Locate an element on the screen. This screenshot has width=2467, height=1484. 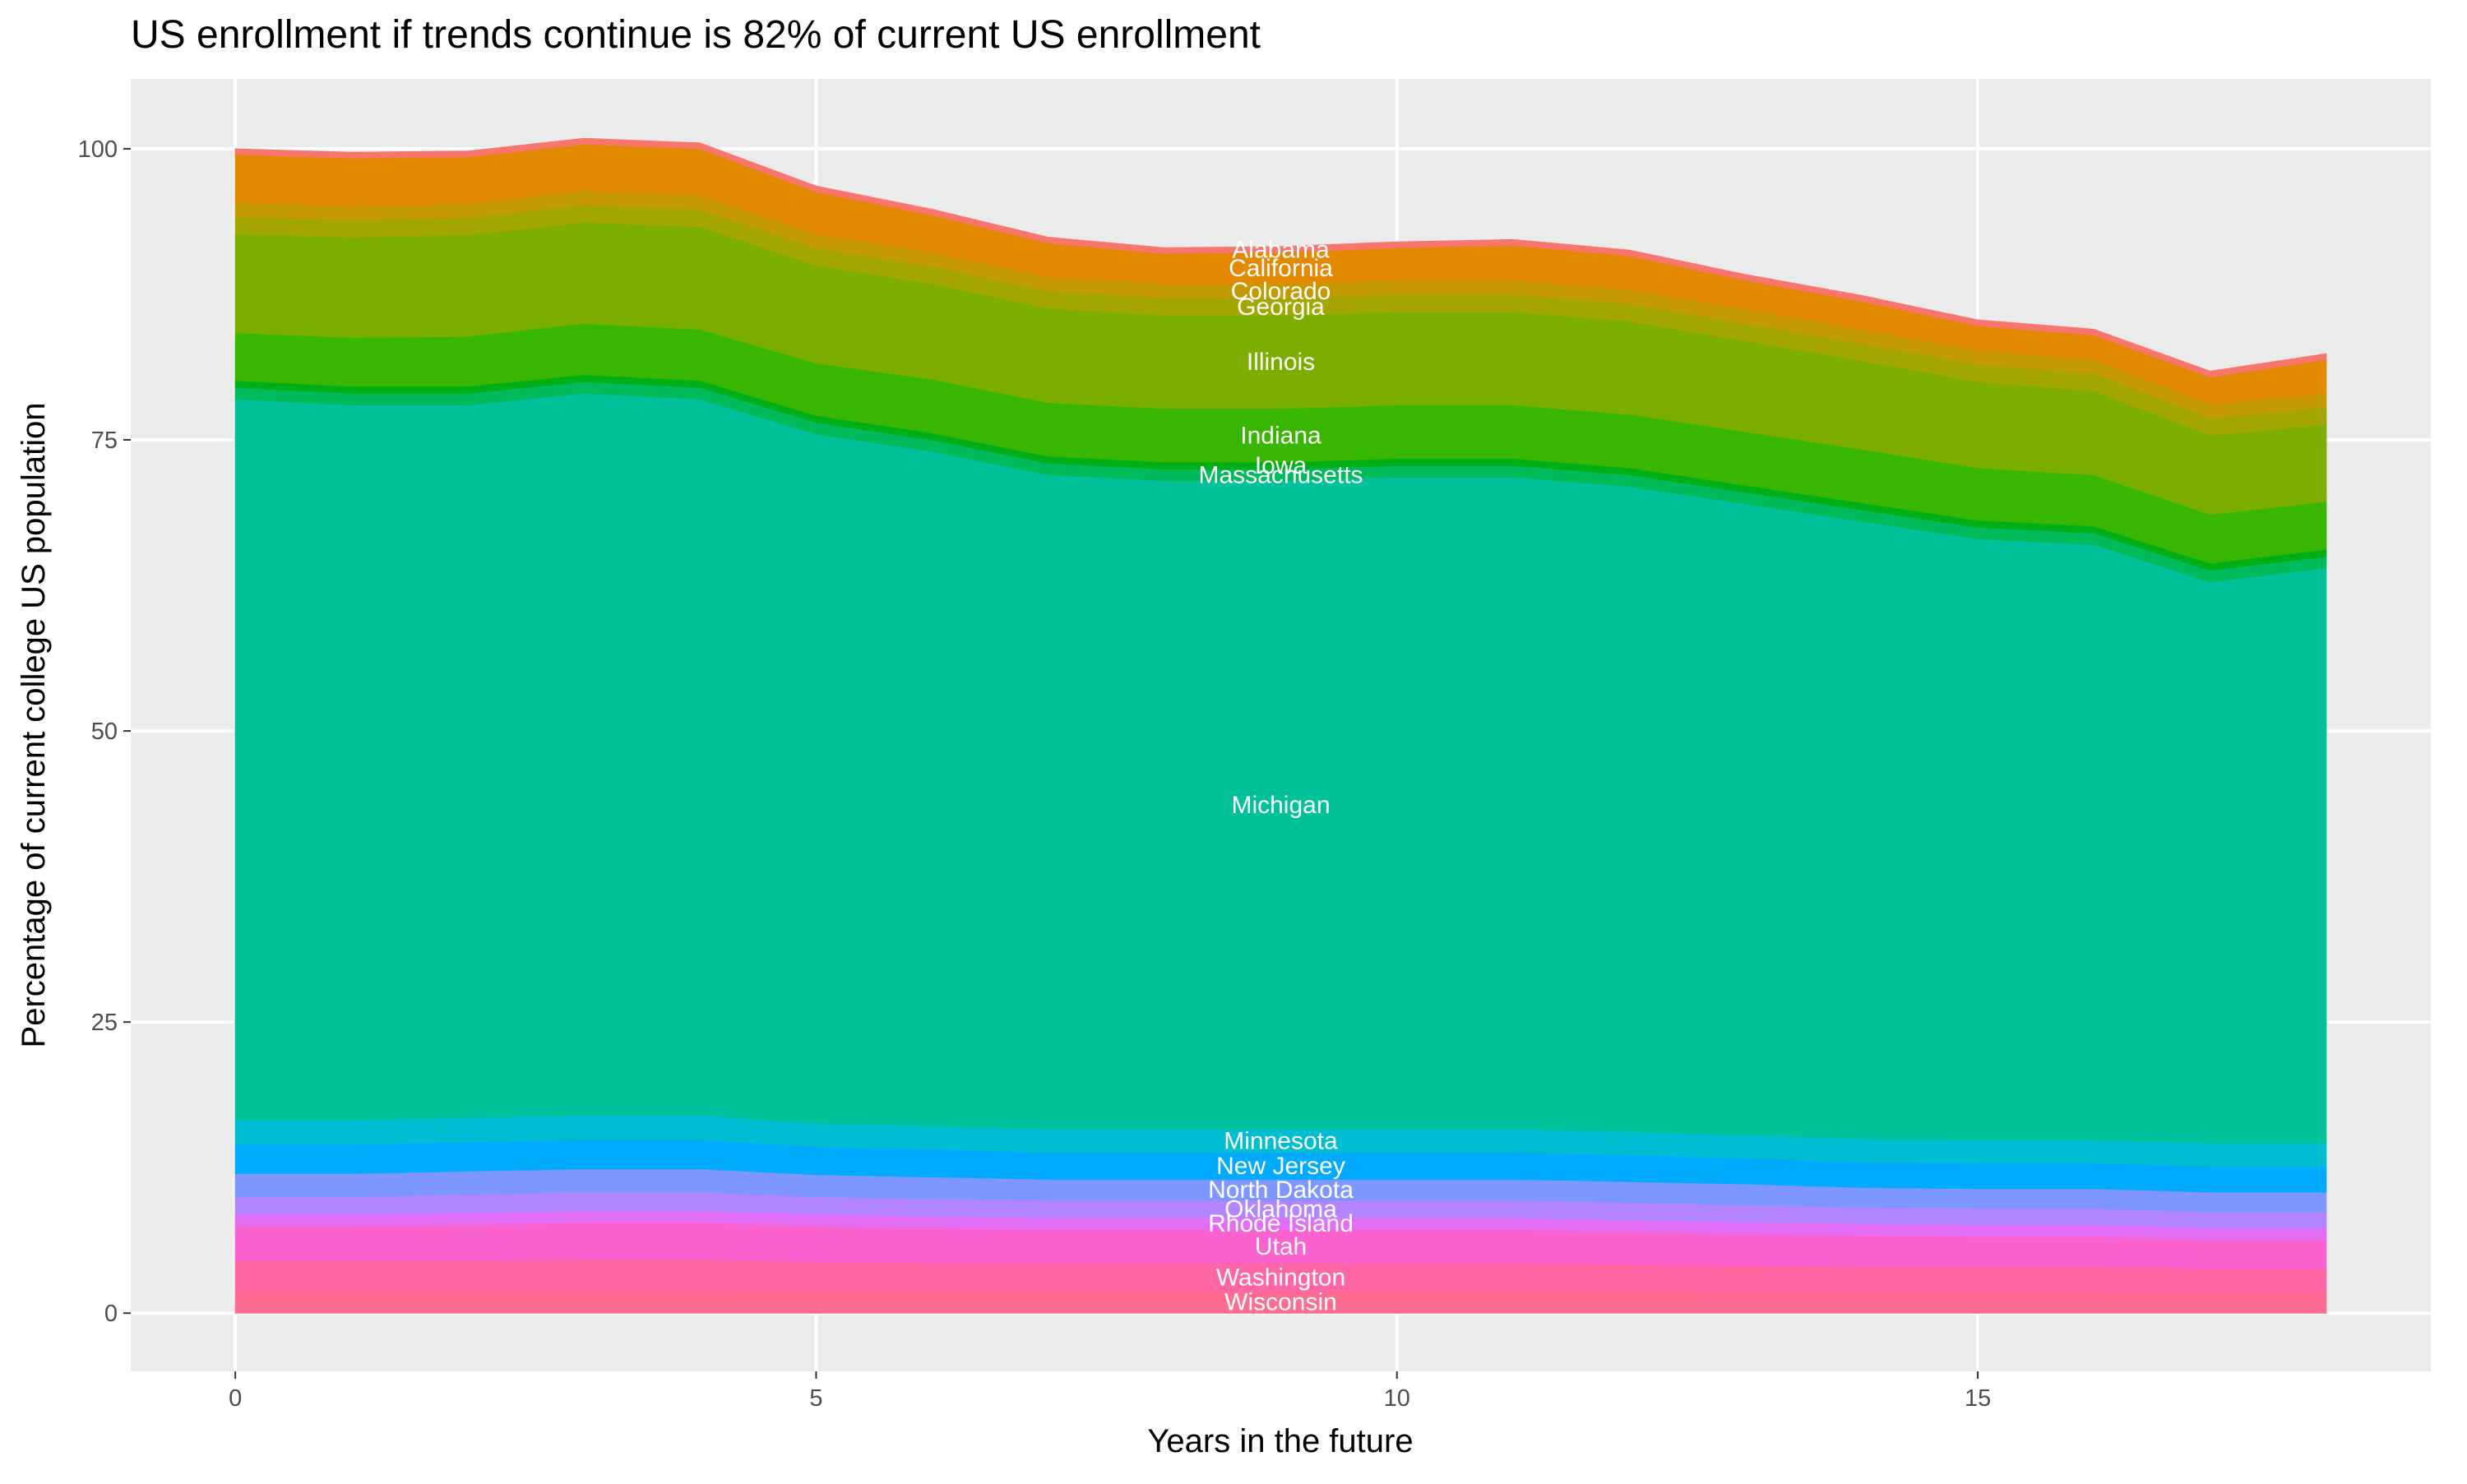
area-label: Alabama is located at coordinates (1281, 249).